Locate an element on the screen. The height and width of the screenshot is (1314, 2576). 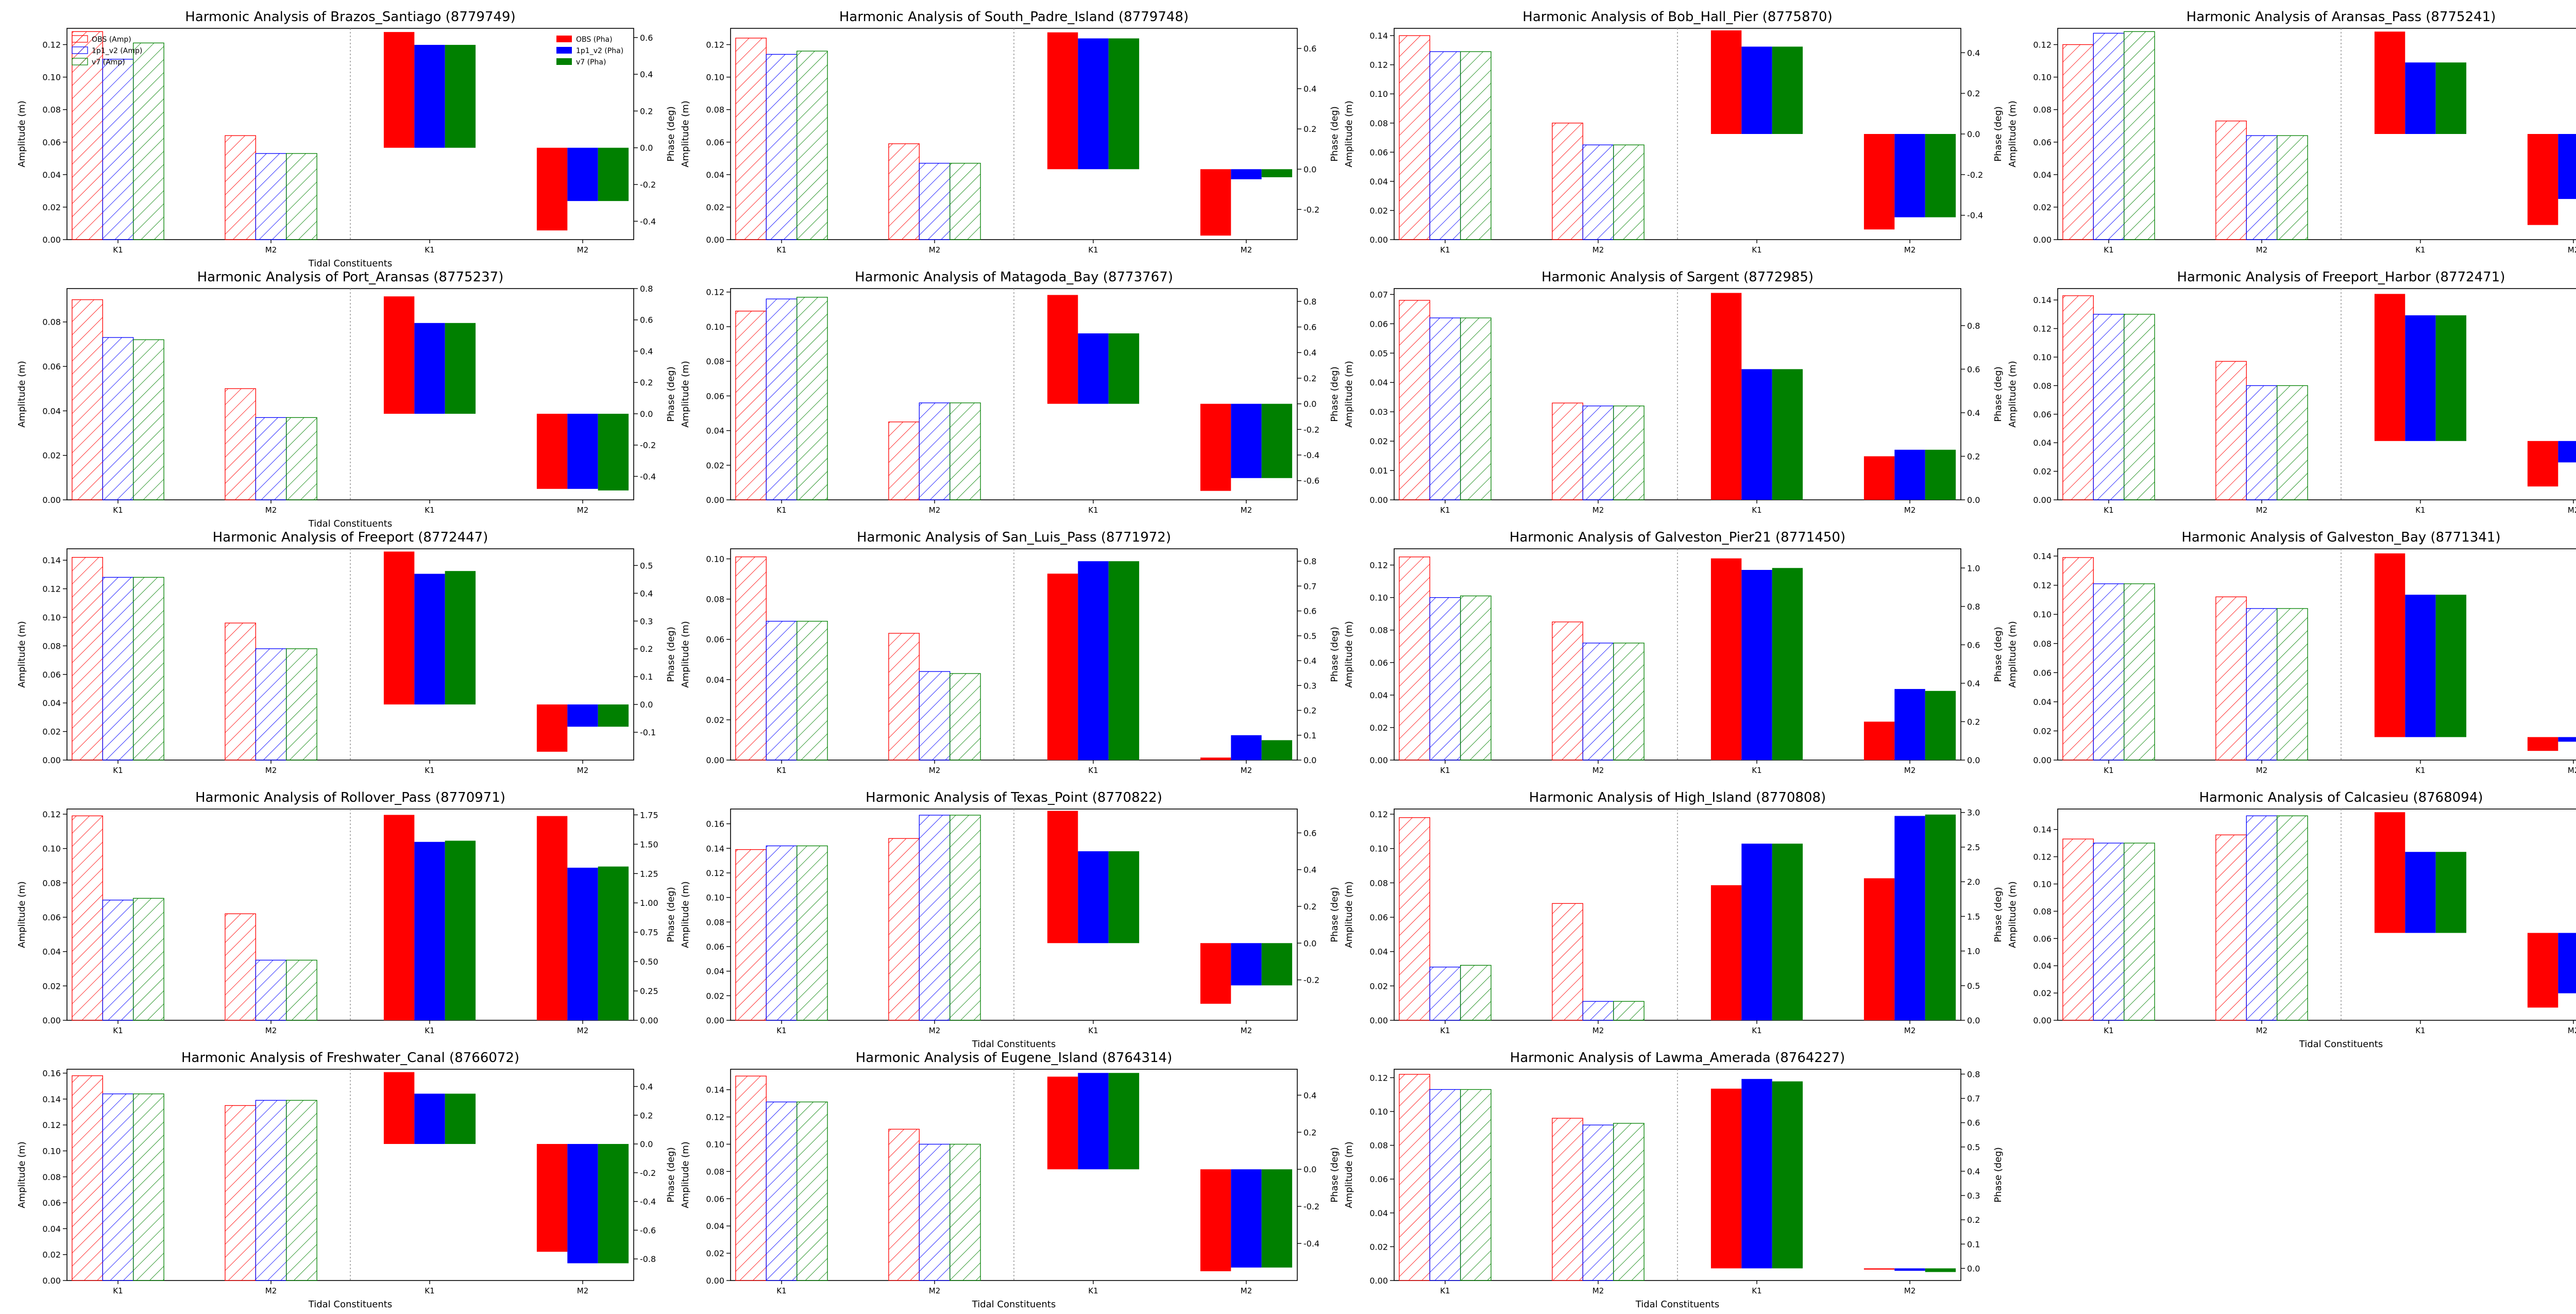
amp-tick-label: 0.01 is located at coordinates (1378, 471).